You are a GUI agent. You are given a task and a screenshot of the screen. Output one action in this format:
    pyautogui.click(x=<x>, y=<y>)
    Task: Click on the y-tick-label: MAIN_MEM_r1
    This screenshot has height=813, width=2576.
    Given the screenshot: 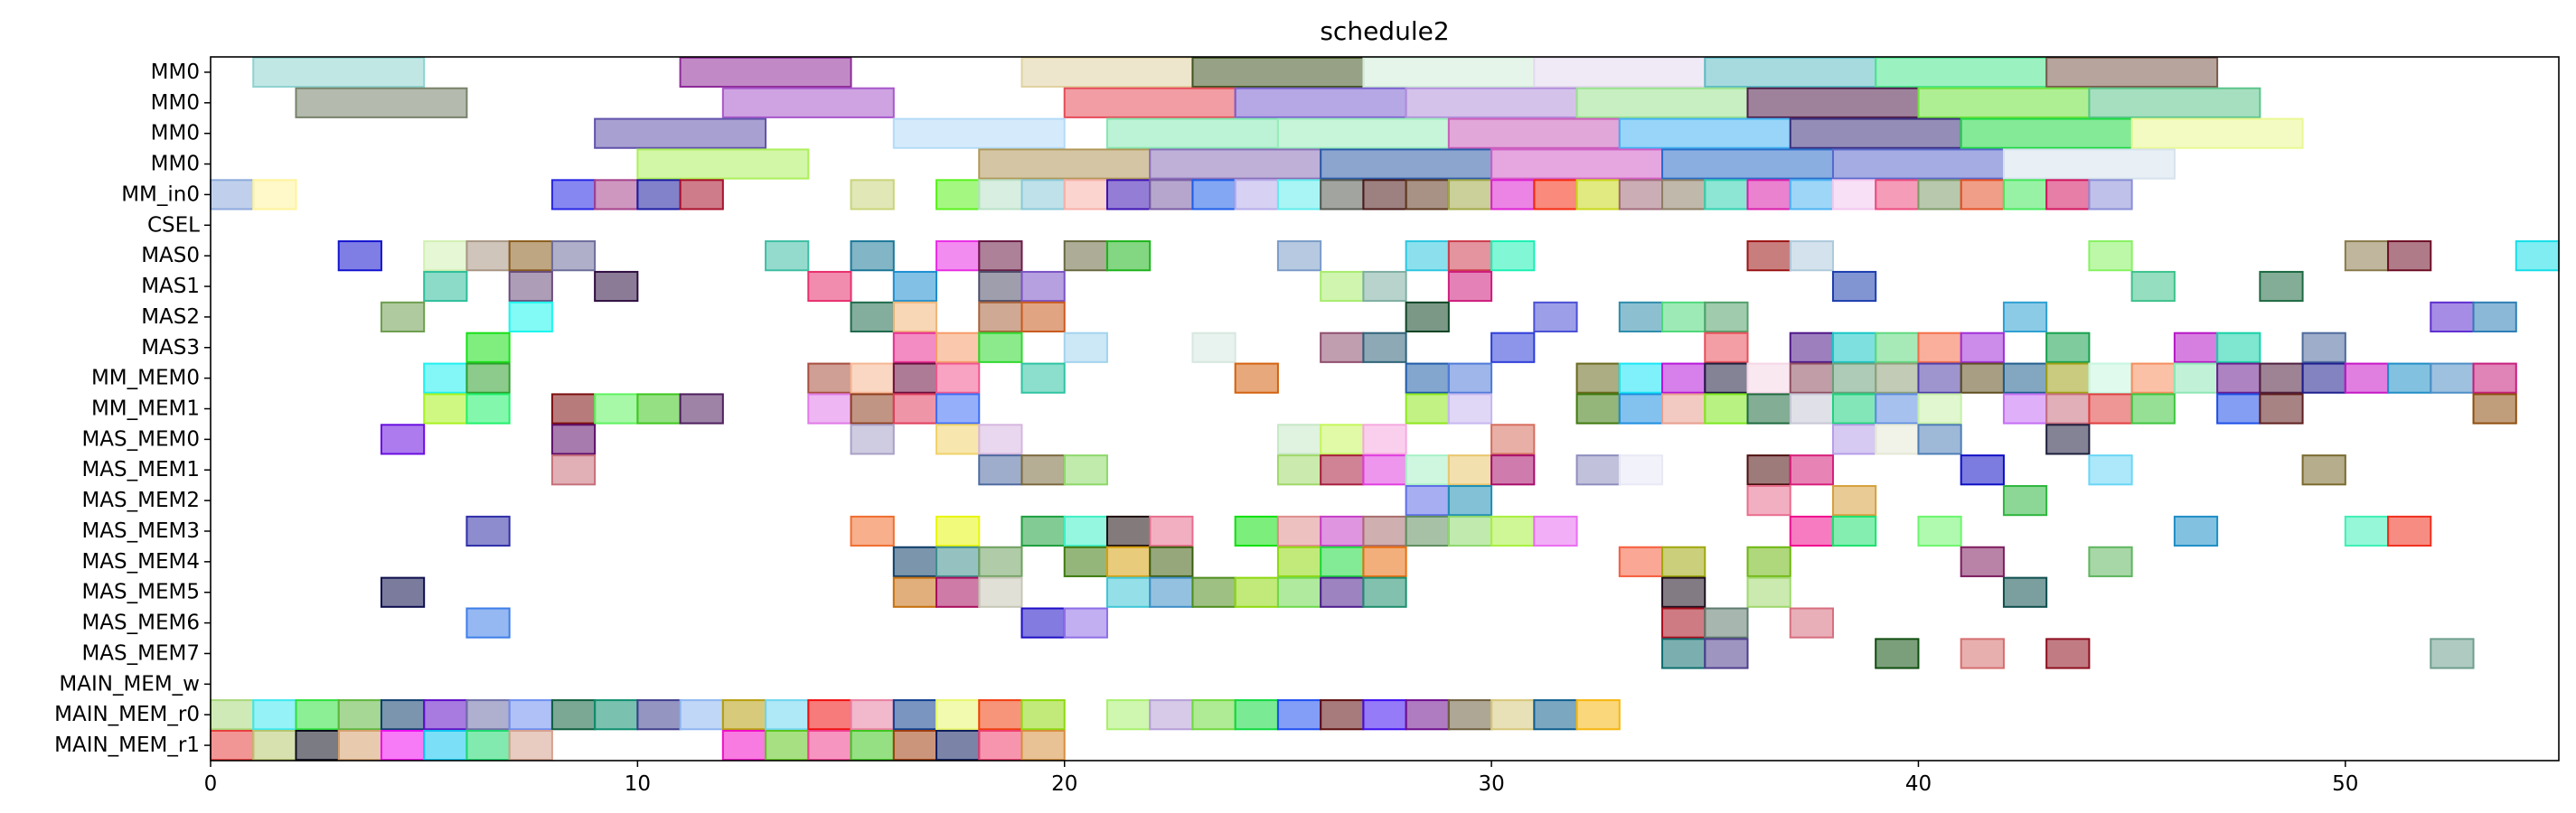 What is the action you would take?
    pyautogui.click(x=127, y=746)
    